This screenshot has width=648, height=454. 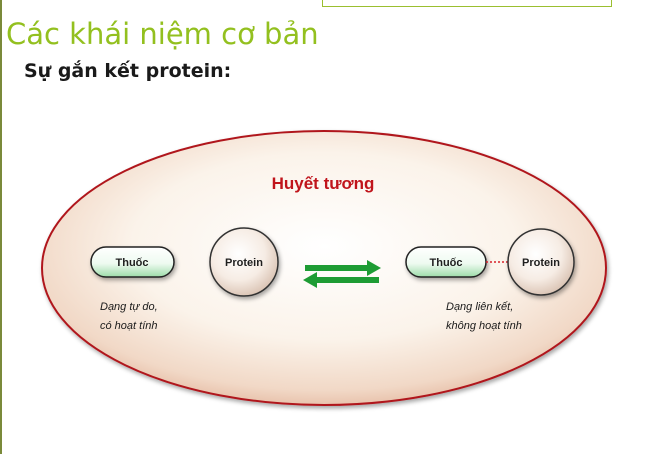 I want to click on bound-form-caption-line2: không hoạt tính, so click(x=484, y=326).